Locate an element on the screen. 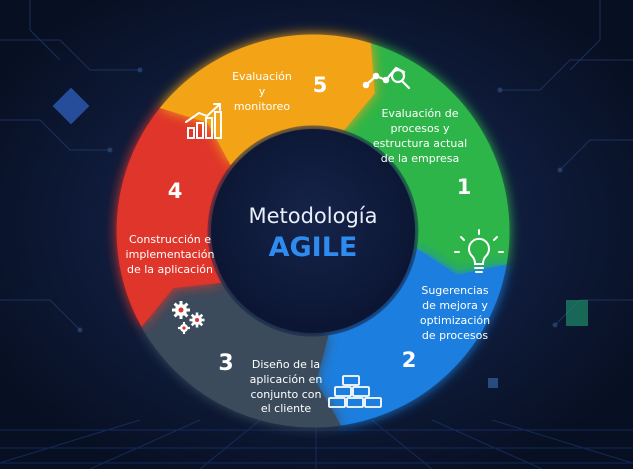 The width and height of the screenshot is (633, 469). stage-5-number: 5 is located at coordinates (320, 85).